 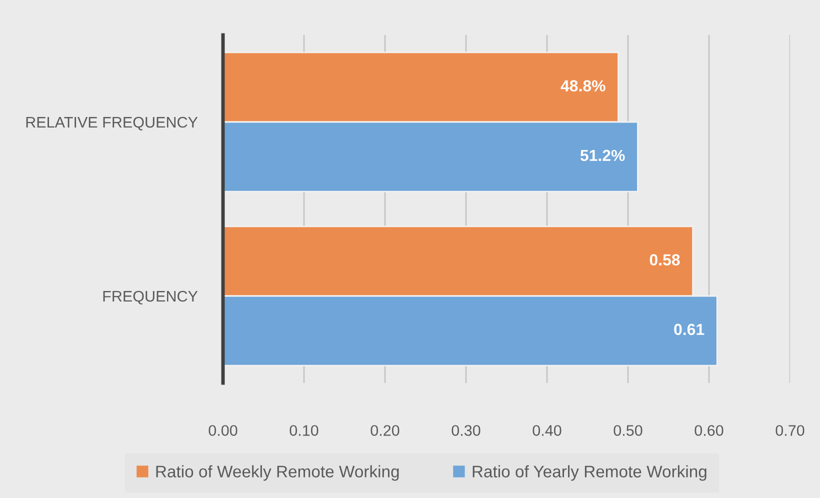 I want to click on y-tick-label: FREQUENCY, so click(x=150, y=297).